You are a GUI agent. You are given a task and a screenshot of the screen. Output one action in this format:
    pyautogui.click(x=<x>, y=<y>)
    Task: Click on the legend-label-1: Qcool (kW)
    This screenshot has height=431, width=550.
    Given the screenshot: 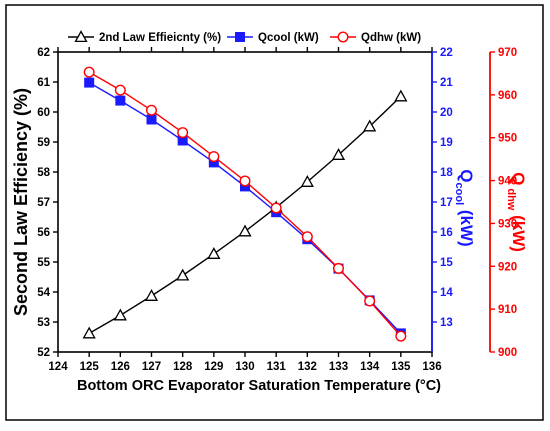 What is the action you would take?
    pyautogui.click(x=288, y=38)
    